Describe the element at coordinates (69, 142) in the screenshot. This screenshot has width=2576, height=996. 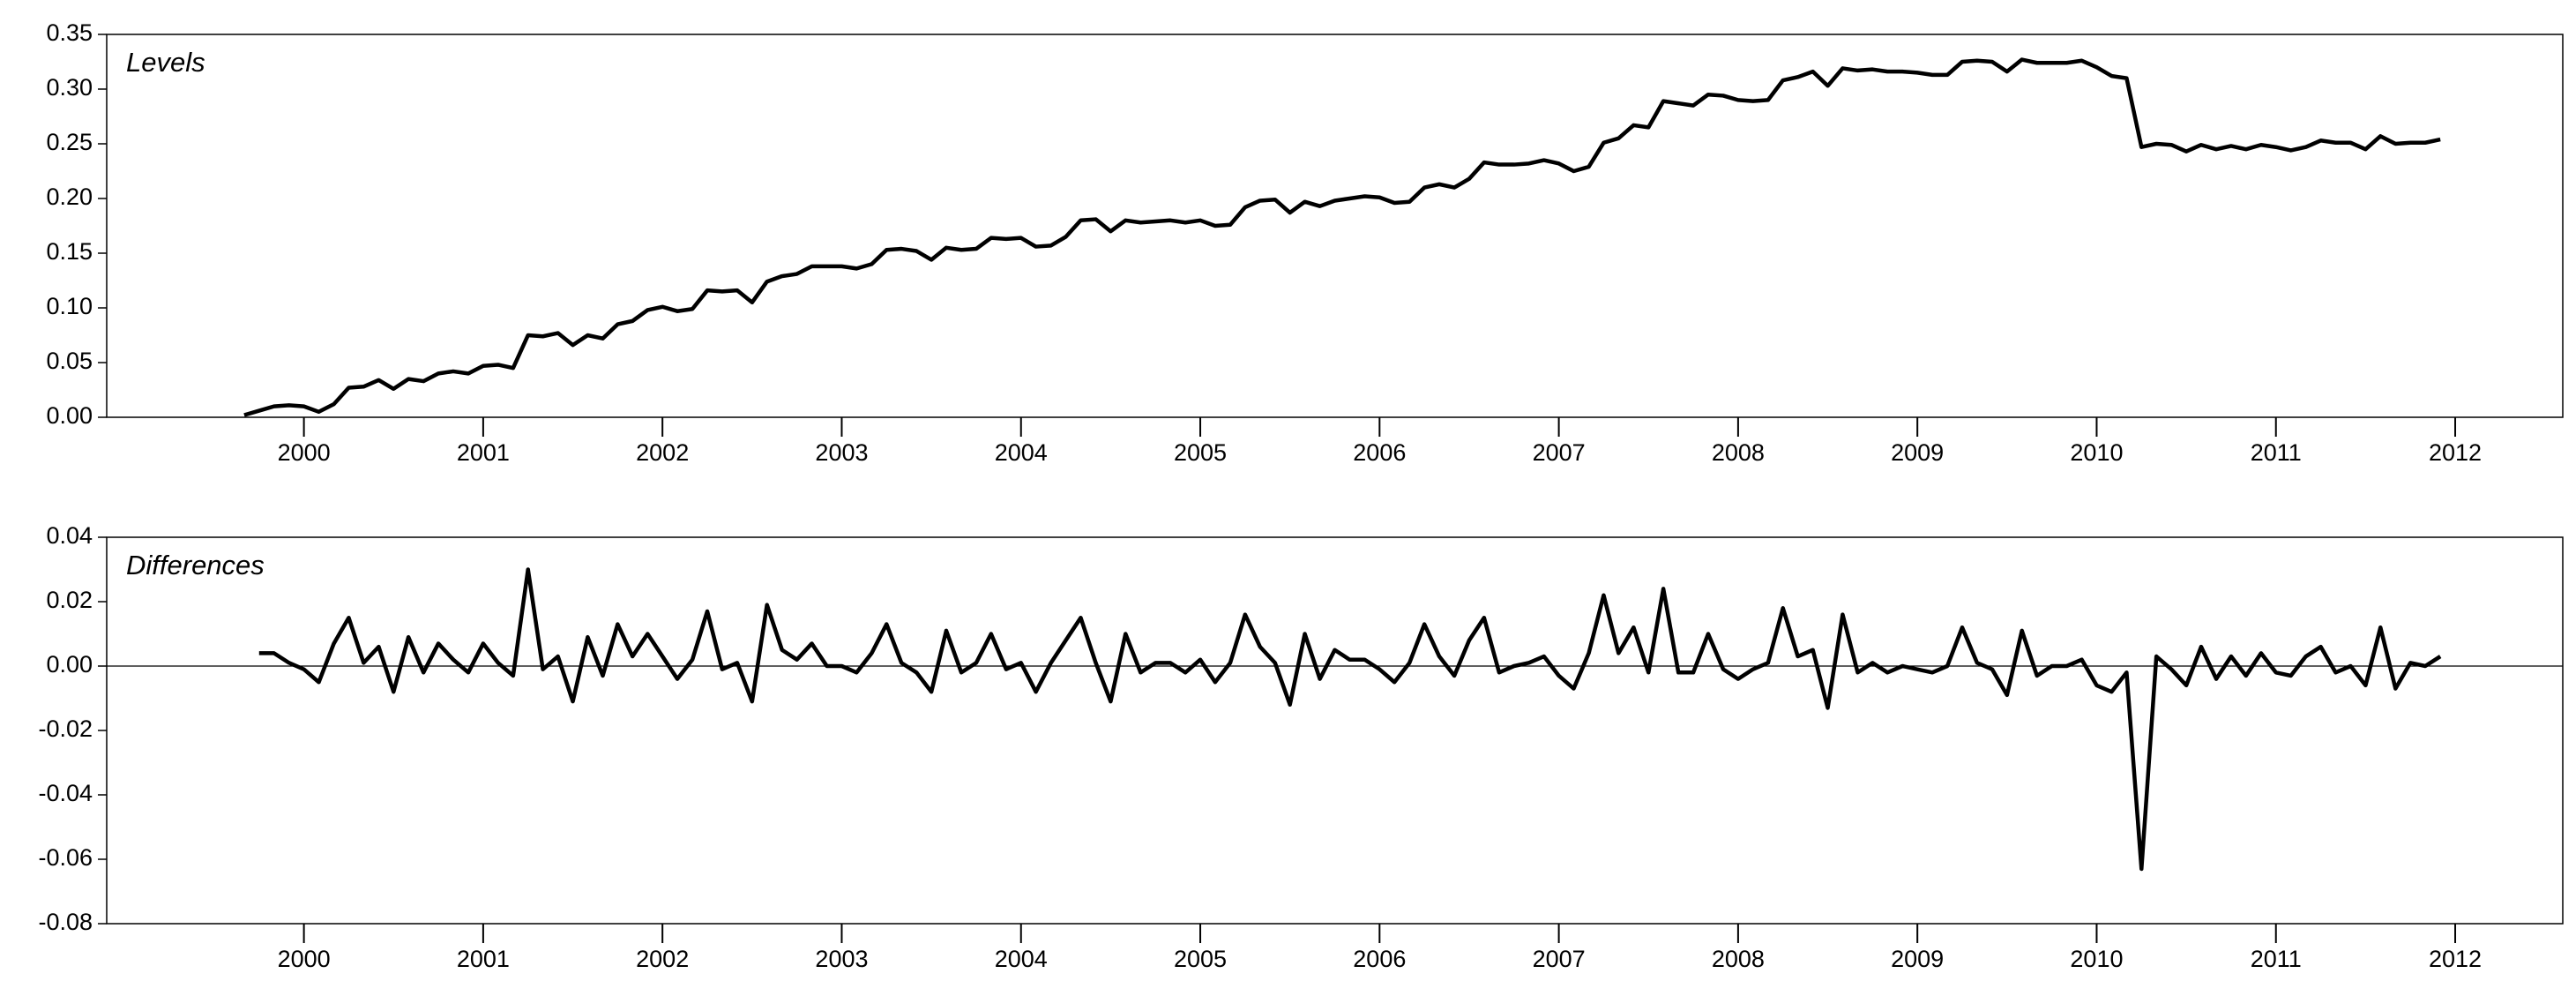
I see `y-tick-label: 0.25` at that location.